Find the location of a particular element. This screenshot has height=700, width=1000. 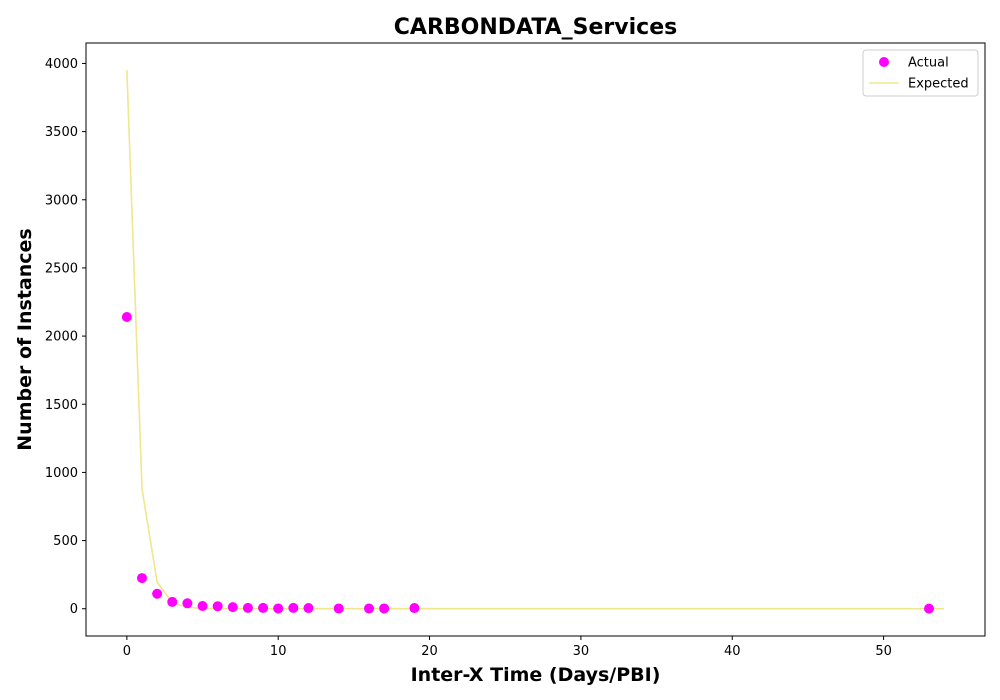

y-axis-label: Number of Instances is located at coordinates (25, 339).